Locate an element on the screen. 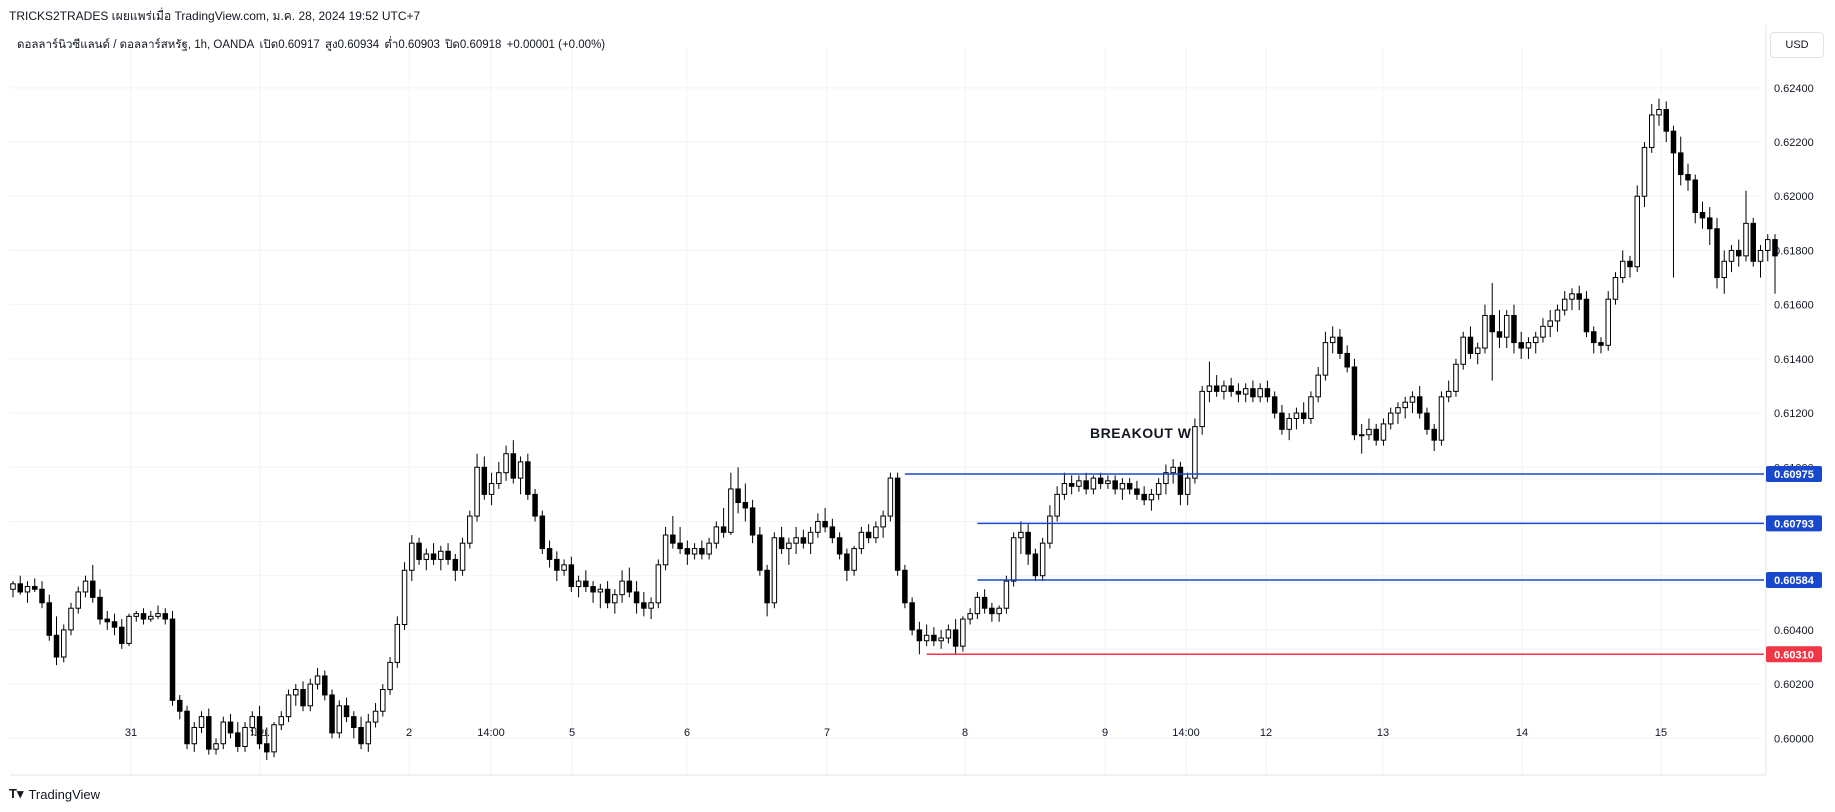  tradingview-logo-icon: T▾ is located at coordinates (16, 793).